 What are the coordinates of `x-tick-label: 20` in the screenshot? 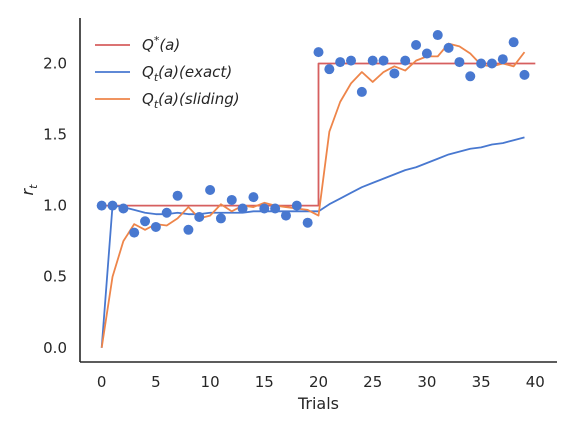 It's located at (318, 382).